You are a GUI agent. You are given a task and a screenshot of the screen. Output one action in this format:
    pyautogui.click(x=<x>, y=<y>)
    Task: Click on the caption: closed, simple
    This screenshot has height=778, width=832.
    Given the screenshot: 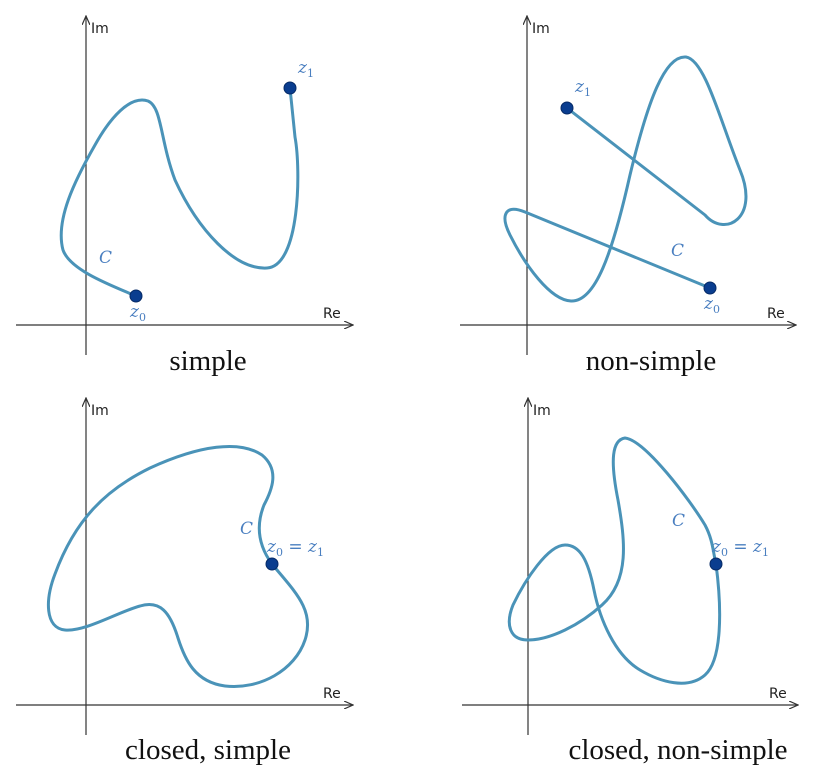 What is the action you would take?
    pyautogui.click(x=208, y=750)
    